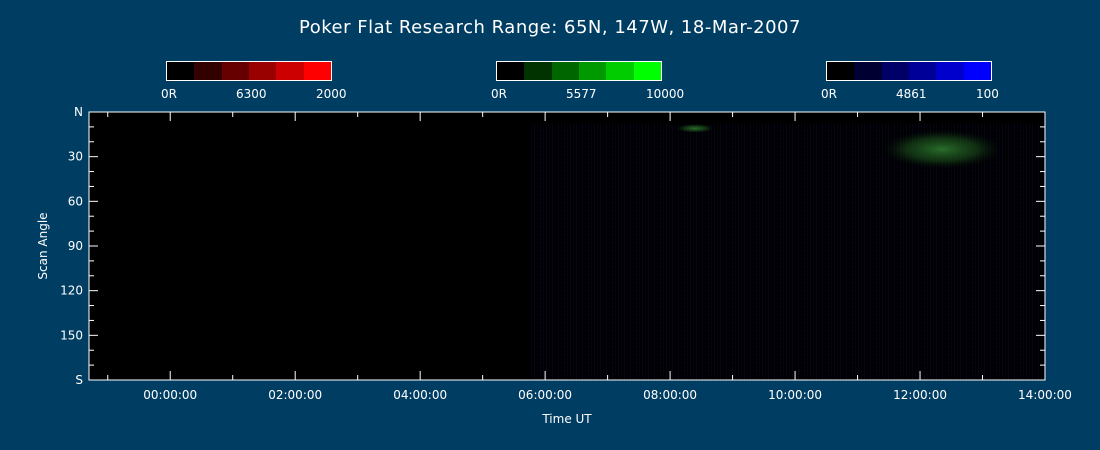 The height and width of the screenshot is (450, 1100). Describe the element at coordinates (581, 94) in the screenshot. I see `legend-5577-mid: 5577` at that location.